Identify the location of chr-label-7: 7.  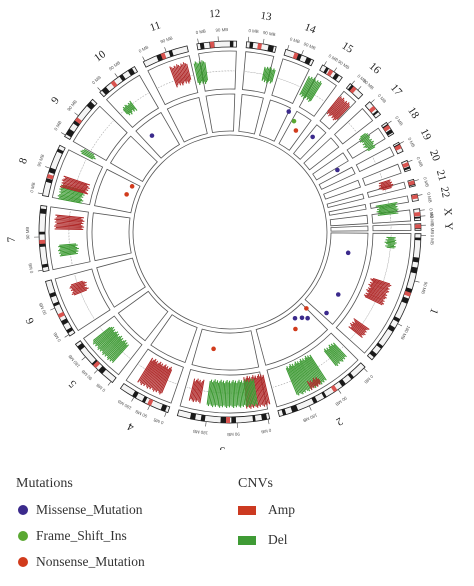
(12, 239).